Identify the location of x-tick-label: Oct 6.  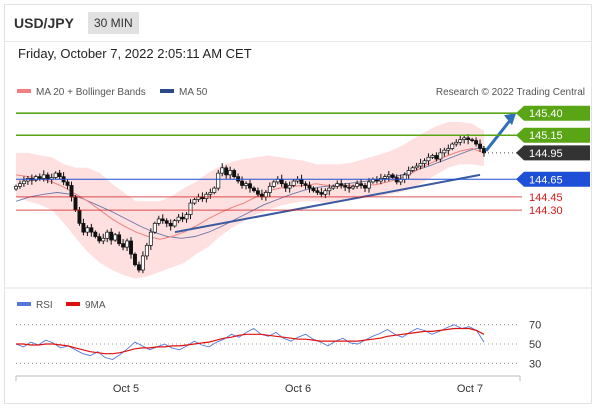
(298, 389).